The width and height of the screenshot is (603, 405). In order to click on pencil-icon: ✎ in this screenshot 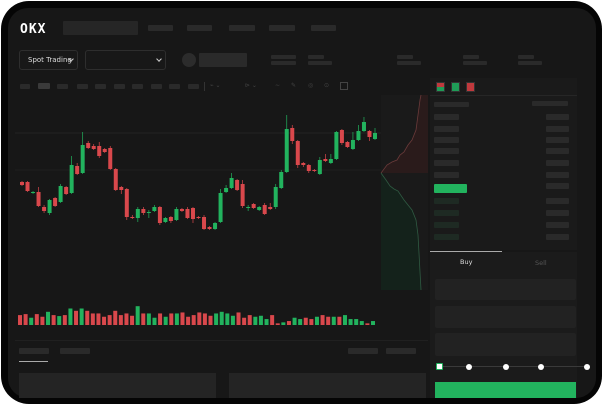, I will do `click(294, 85)`.